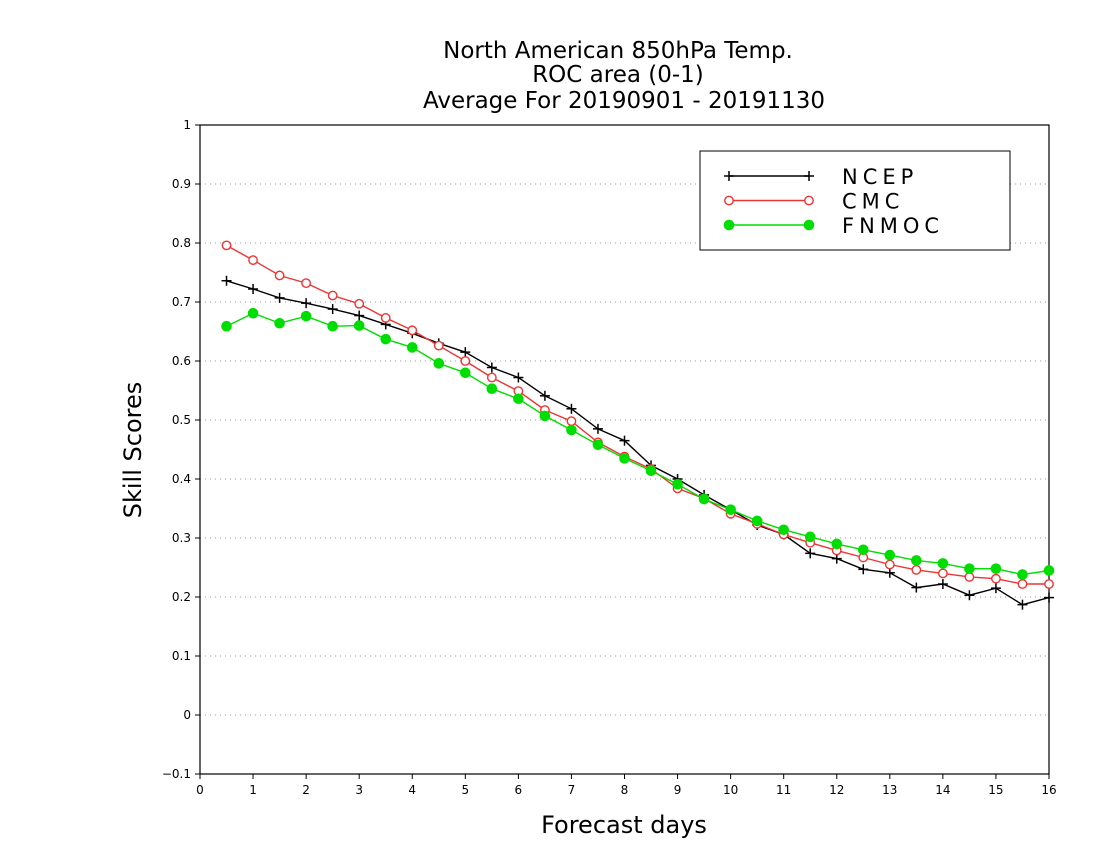 This screenshot has height=850, width=1100. What do you see at coordinates (181, 243) in the screenshot?
I see `y-tick-label: 0.8` at bounding box center [181, 243].